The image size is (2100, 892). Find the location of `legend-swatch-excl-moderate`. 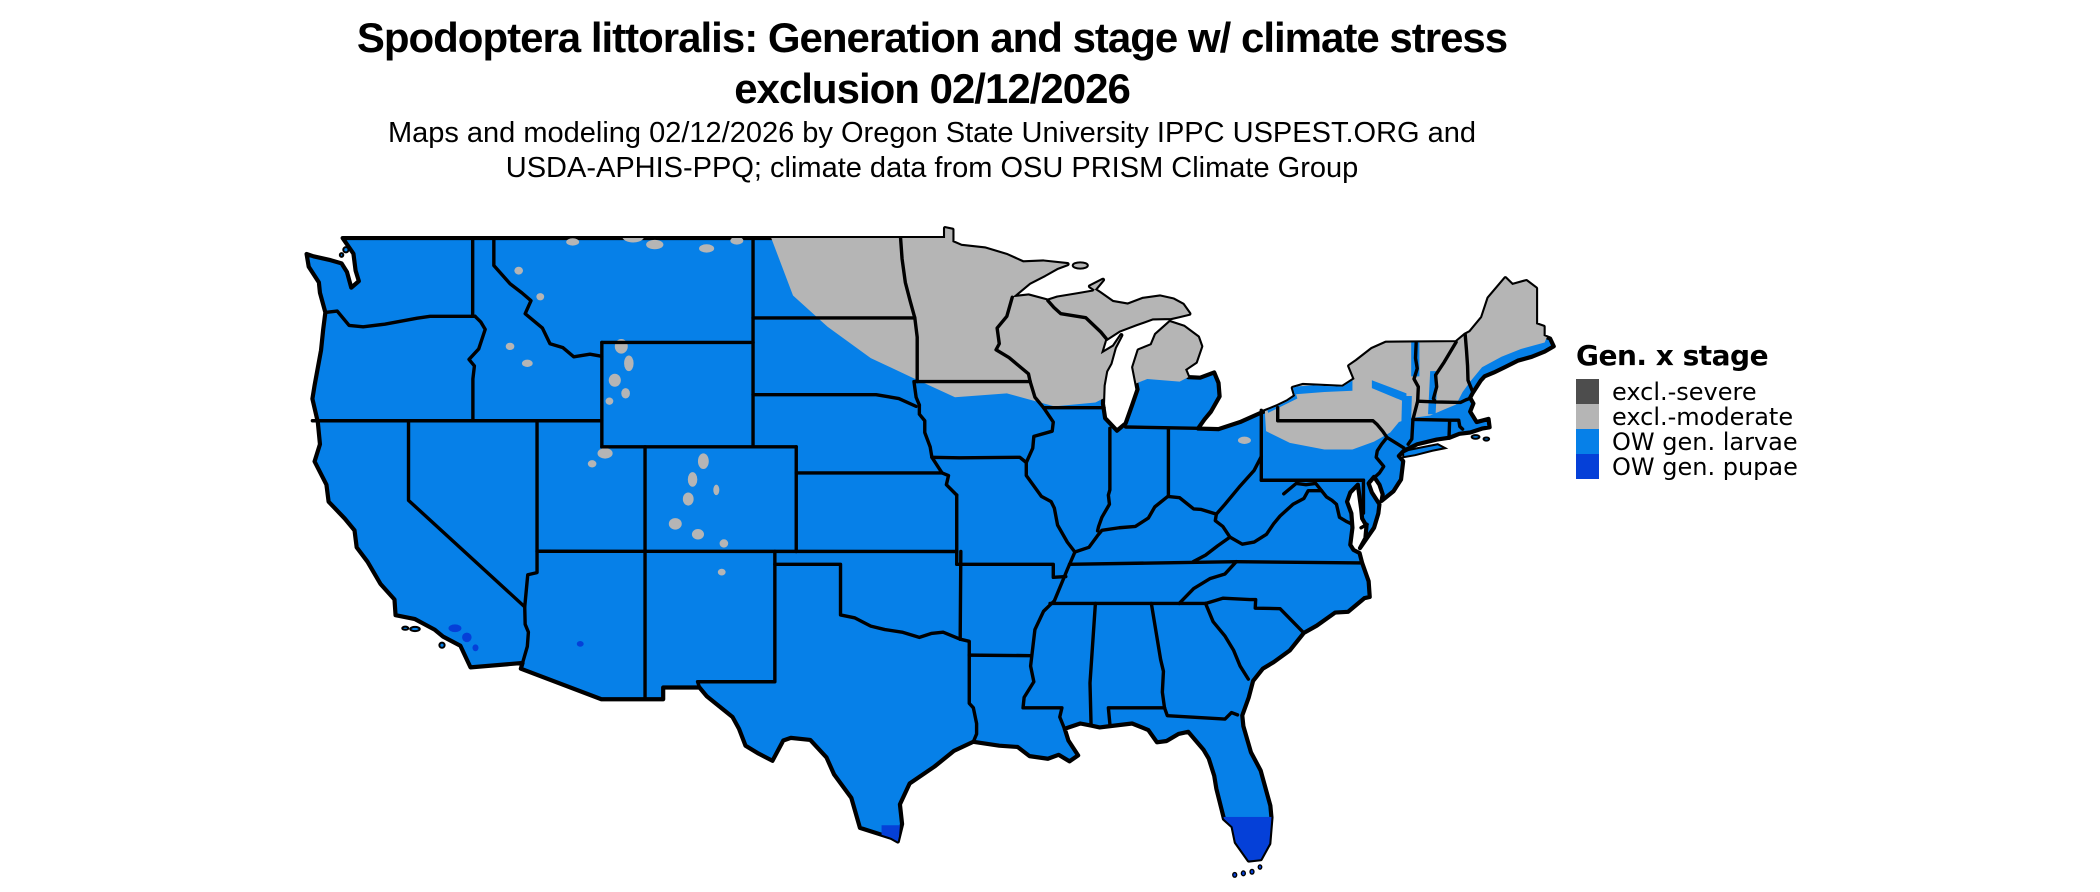

legend-swatch-excl-moderate is located at coordinates (1587, 416).